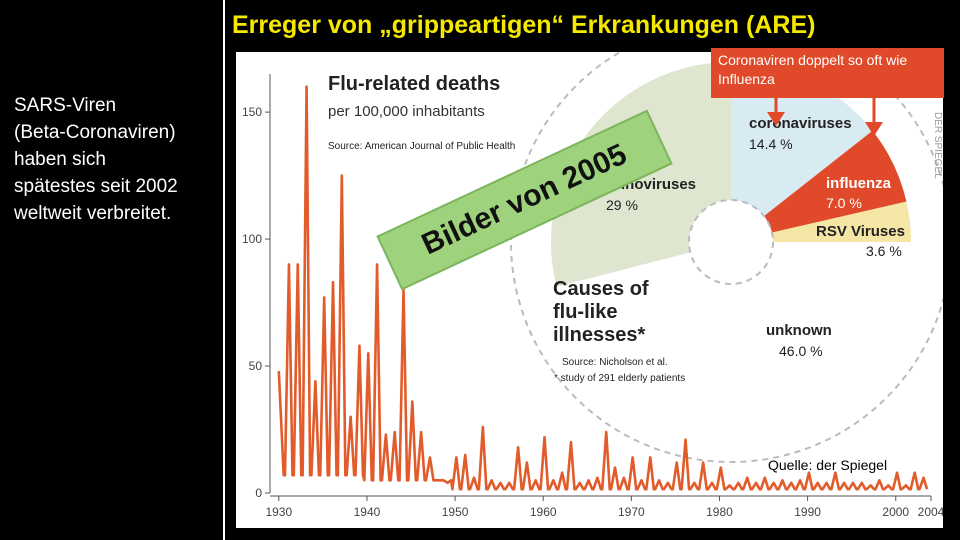  Describe the element at coordinates (622, 205) in the screenshot. I see `pie-value-rhinoviruses: 29 %` at that location.